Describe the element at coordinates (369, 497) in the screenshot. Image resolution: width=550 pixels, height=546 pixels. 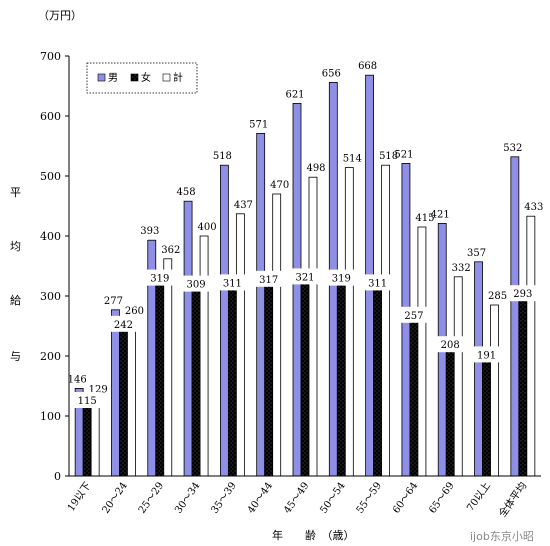
I see `x-tick-label: 55～59` at that location.